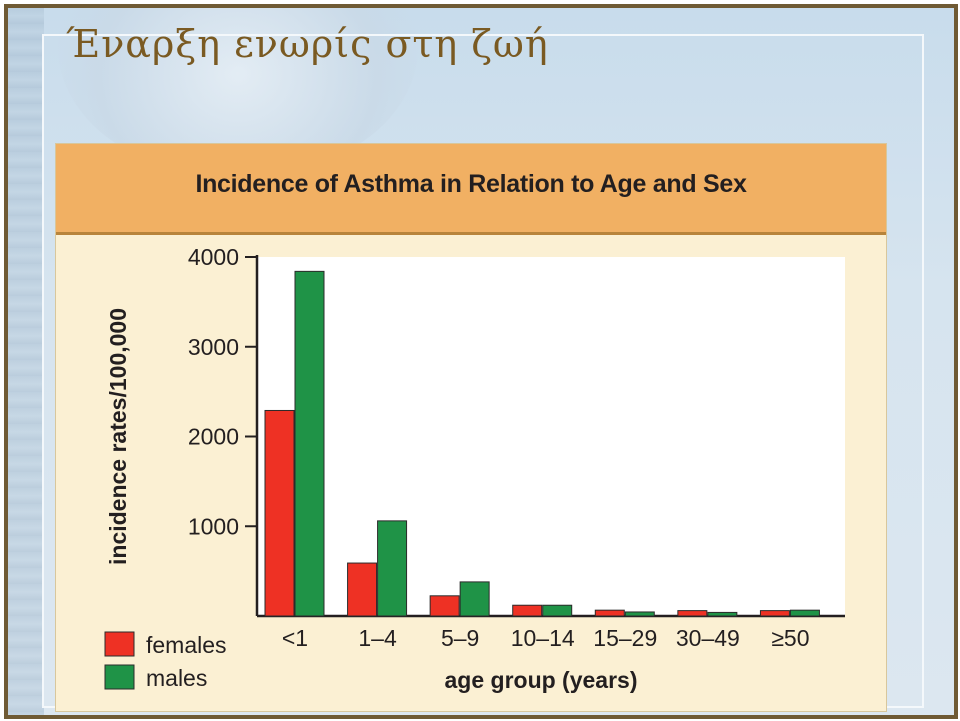 This screenshot has height=721, width=960. What do you see at coordinates (541, 680) in the screenshot?
I see `x-axis-title: age group (years)` at bounding box center [541, 680].